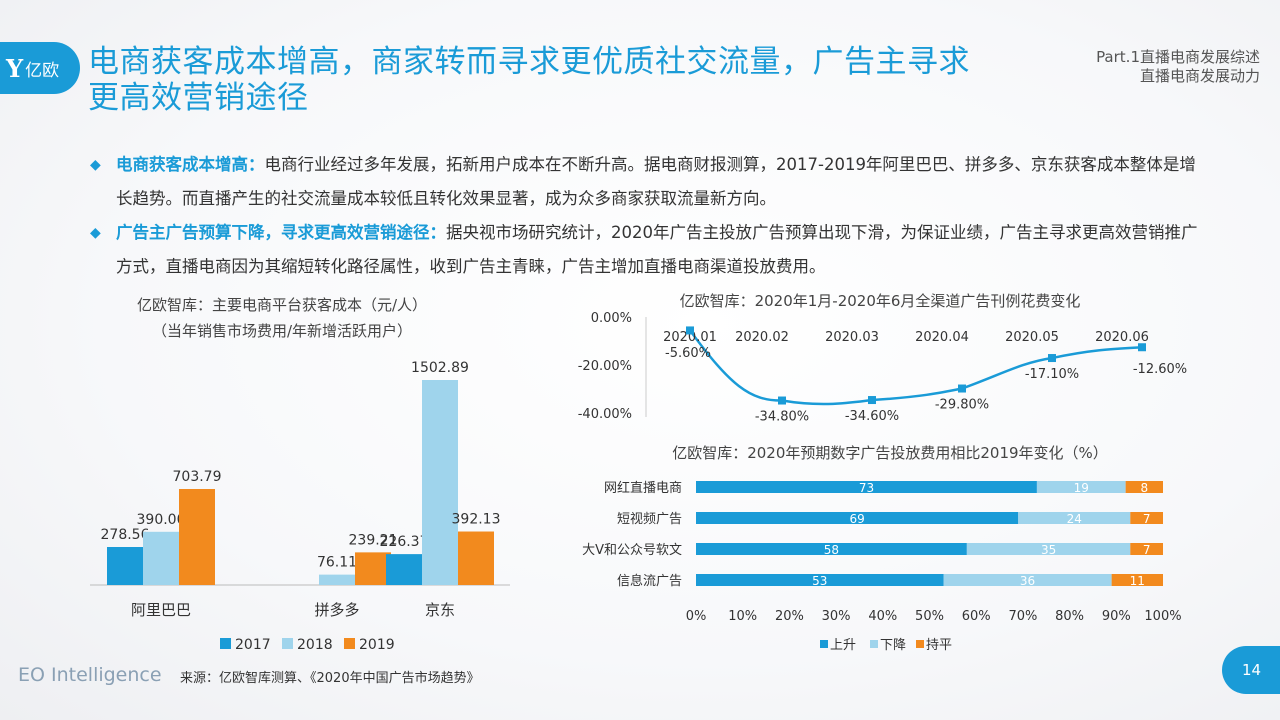 This screenshot has height=720, width=1280. What do you see at coordinates (690, 337) in the screenshot?
I see `x-tick-label: 2020.01` at bounding box center [690, 337].